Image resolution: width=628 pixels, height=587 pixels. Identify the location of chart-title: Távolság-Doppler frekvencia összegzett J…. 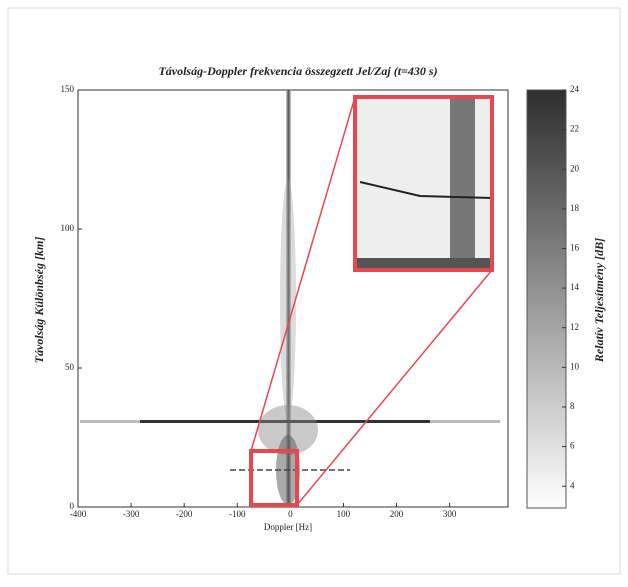
(297, 71).